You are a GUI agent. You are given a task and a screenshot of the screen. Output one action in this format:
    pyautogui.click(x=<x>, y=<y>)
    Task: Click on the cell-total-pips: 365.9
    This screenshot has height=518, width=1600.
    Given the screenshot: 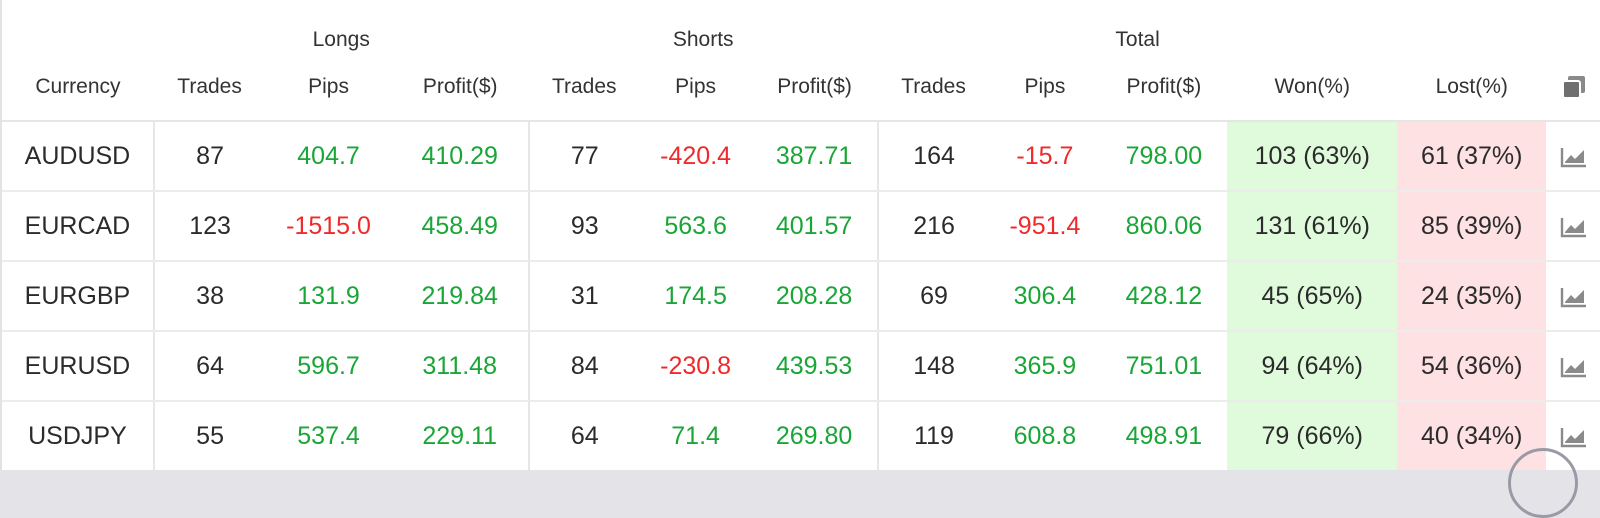 What is the action you would take?
    pyautogui.click(x=1045, y=366)
    